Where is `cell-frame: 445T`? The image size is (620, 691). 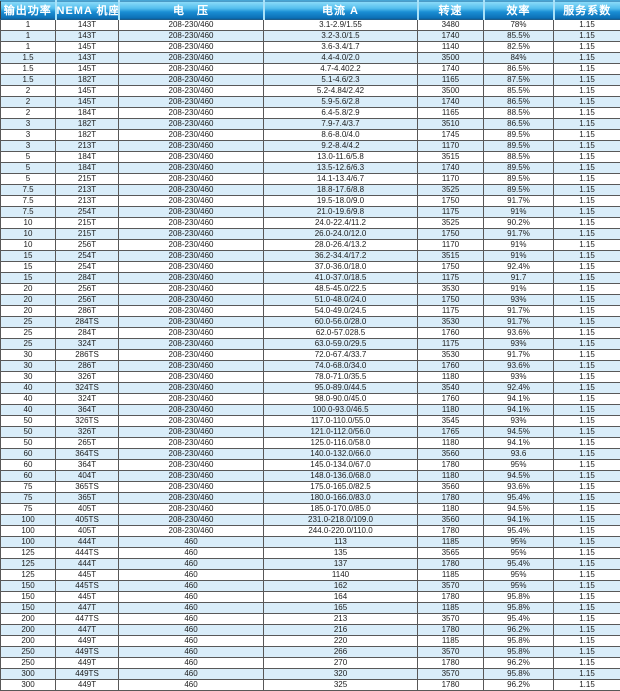 cell-frame: 445T is located at coordinates (87, 597).